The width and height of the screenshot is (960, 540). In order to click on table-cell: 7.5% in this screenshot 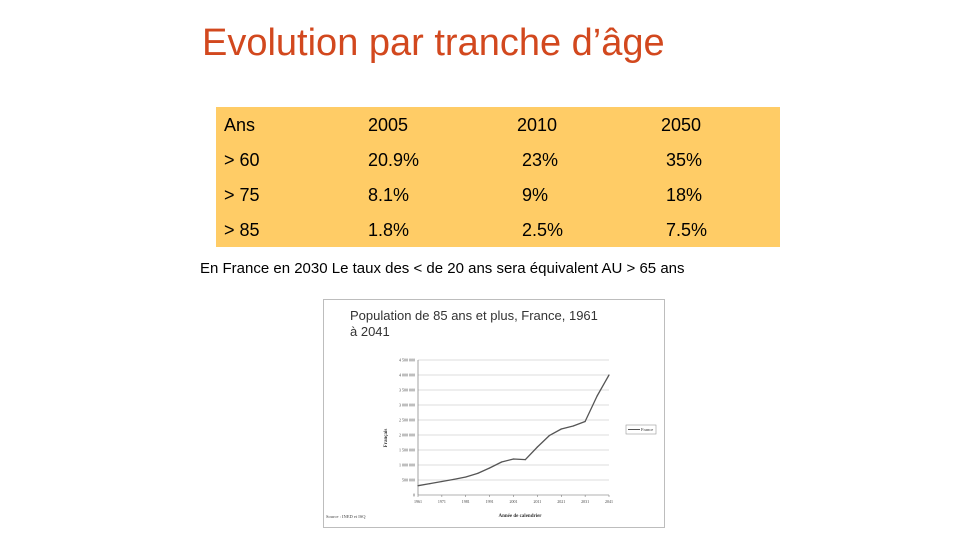, I will do `click(687, 230)`.